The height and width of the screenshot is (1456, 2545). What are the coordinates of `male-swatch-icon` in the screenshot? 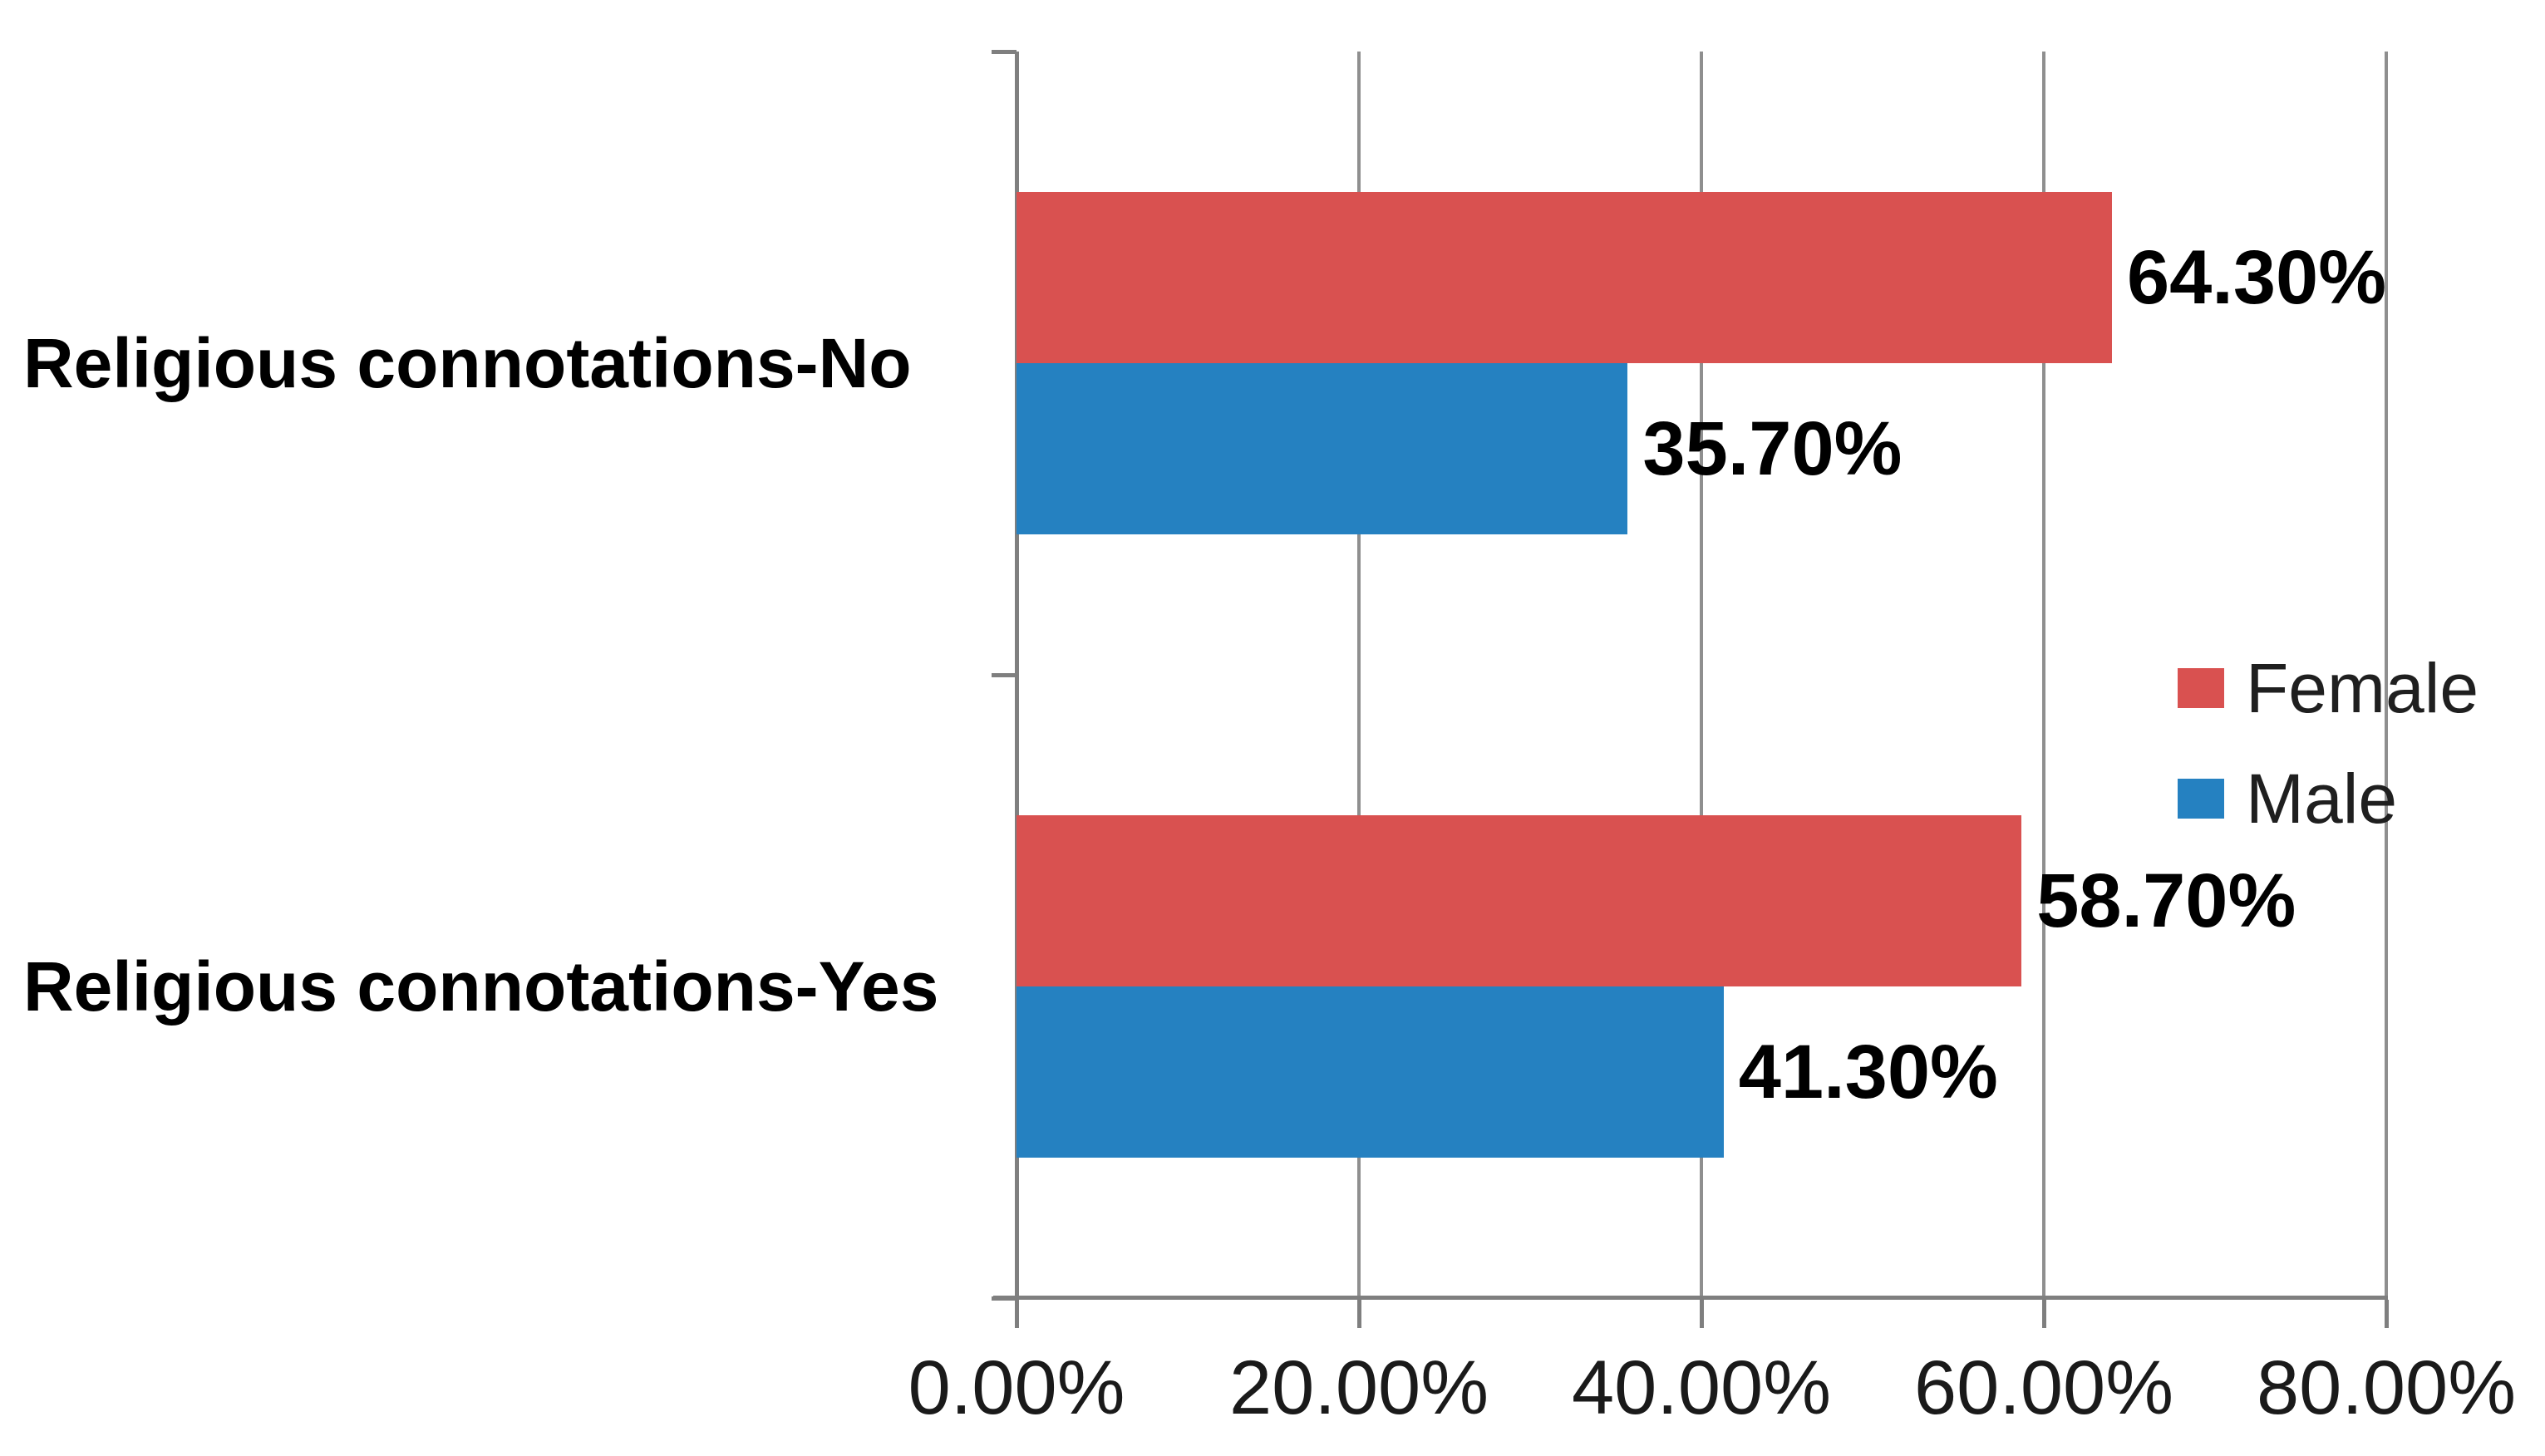 It's located at (2201, 798).